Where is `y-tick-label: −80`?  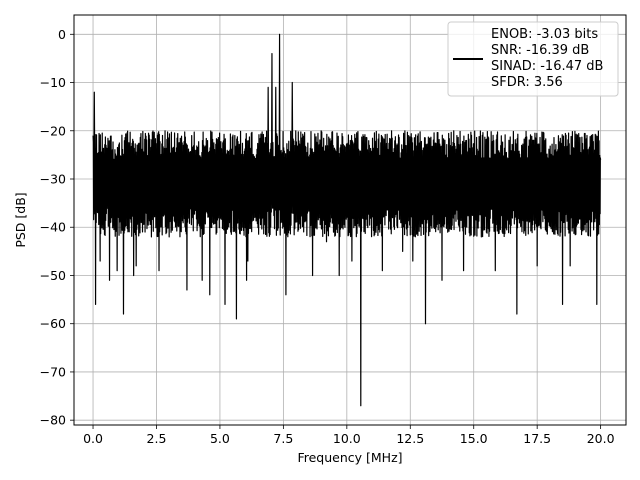 y-tick-label: −80 is located at coordinates (53, 420).